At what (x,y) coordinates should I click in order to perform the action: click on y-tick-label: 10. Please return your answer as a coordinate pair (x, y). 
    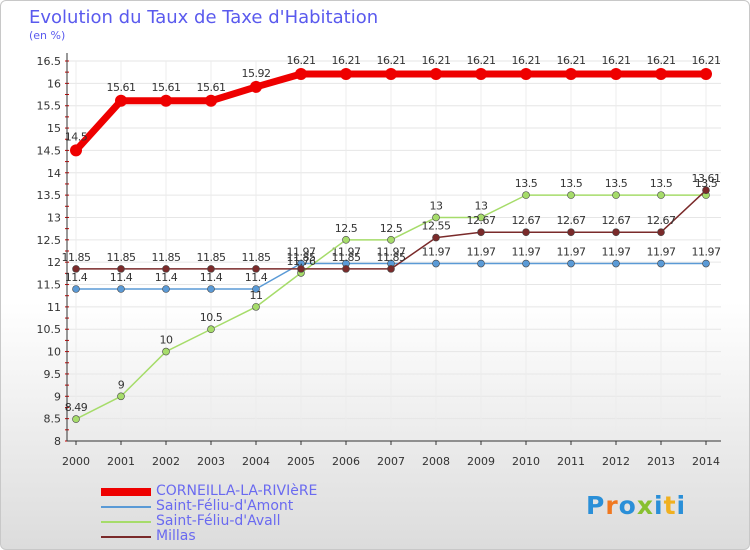
    Looking at the image, I should click on (54, 352).